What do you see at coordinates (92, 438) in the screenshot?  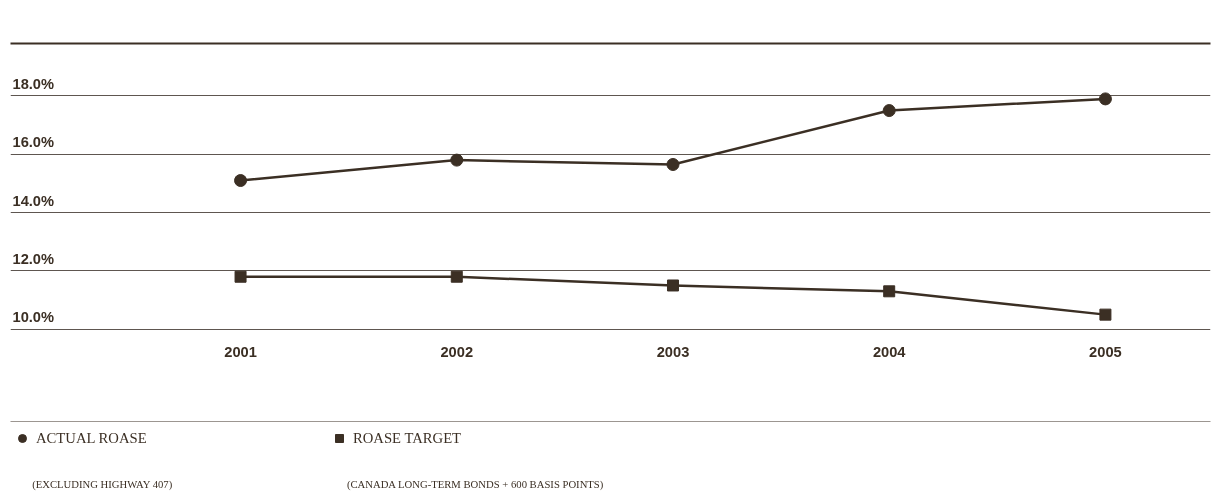 I see `legend-label: ACTUAL ROASE` at bounding box center [92, 438].